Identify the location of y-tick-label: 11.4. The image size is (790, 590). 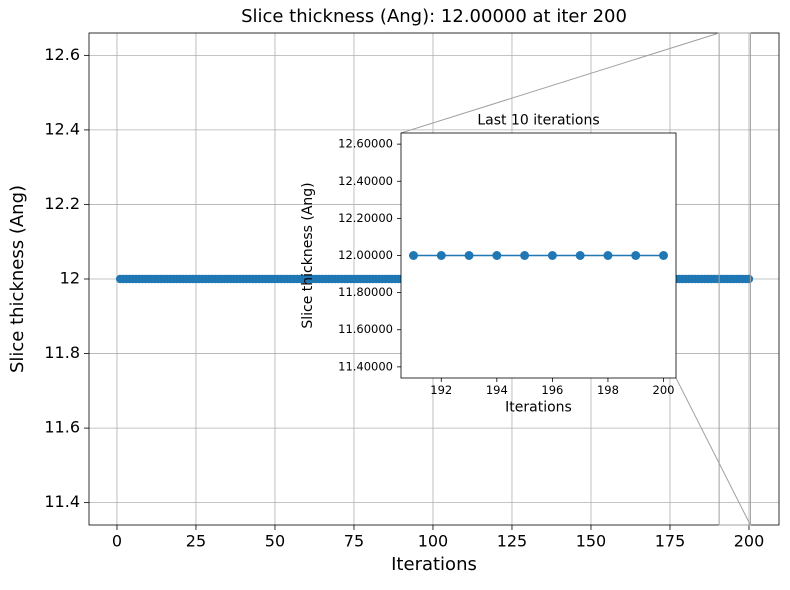
(62, 501).